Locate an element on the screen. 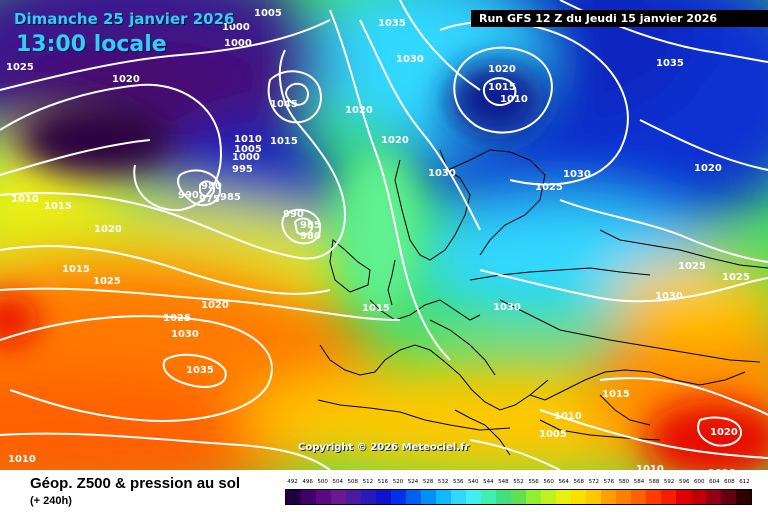 The width and height of the screenshot is (768, 512). legend-tick-label: 520 is located at coordinates (398, 482).